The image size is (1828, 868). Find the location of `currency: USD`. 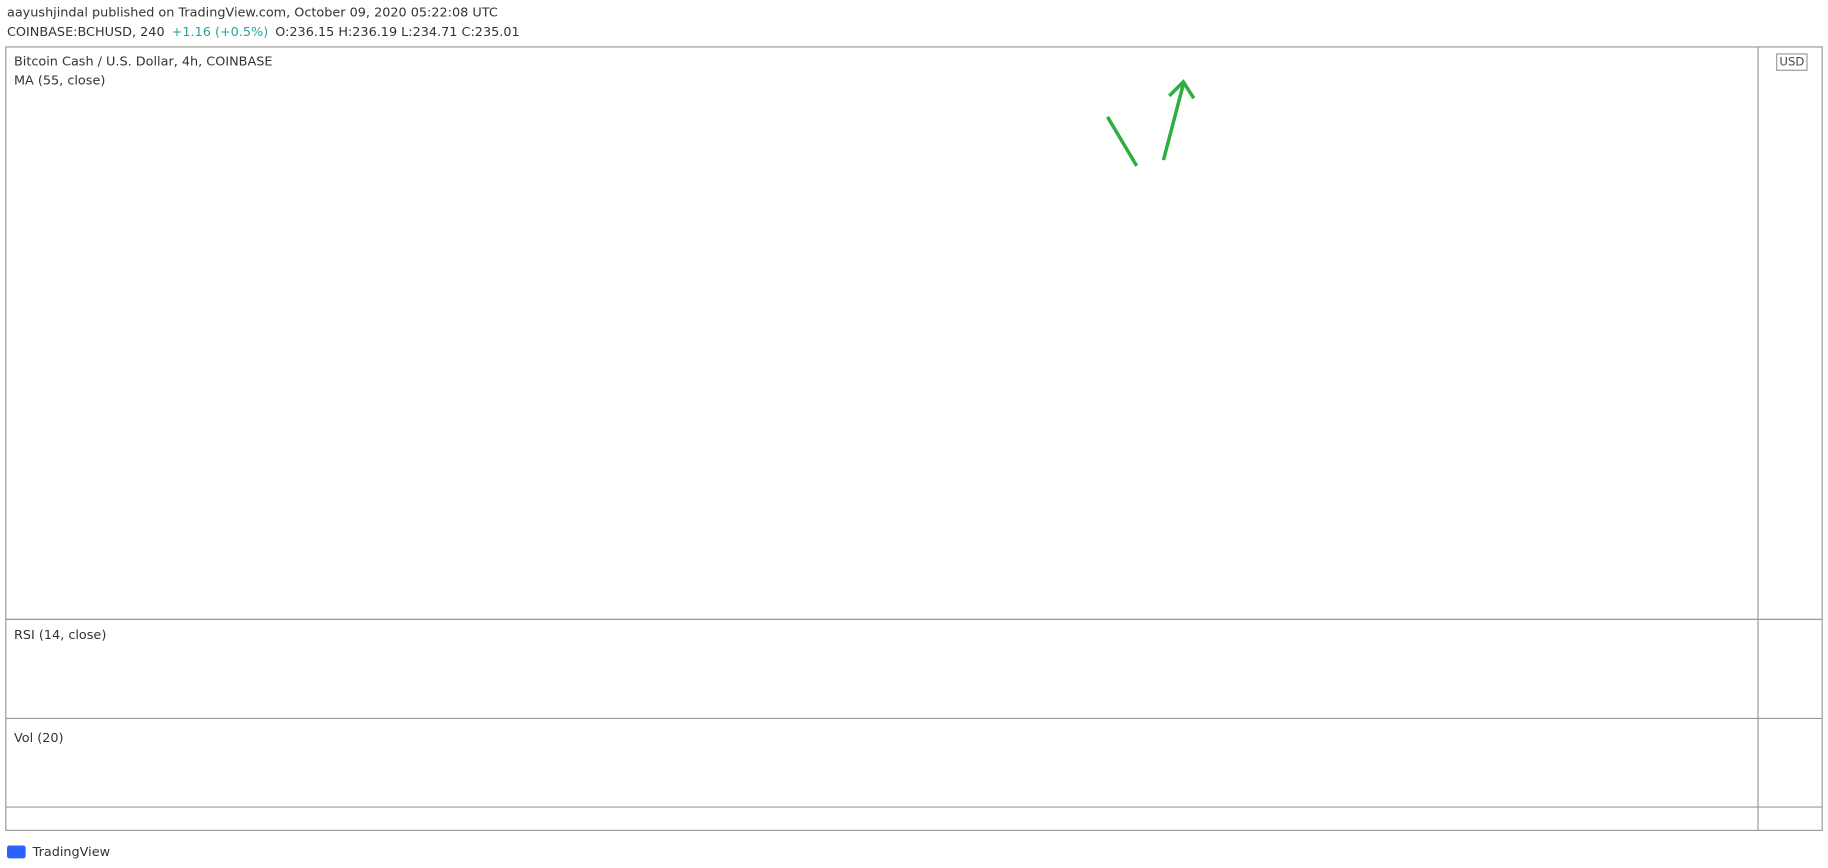

currency: USD is located at coordinates (1791, 62).